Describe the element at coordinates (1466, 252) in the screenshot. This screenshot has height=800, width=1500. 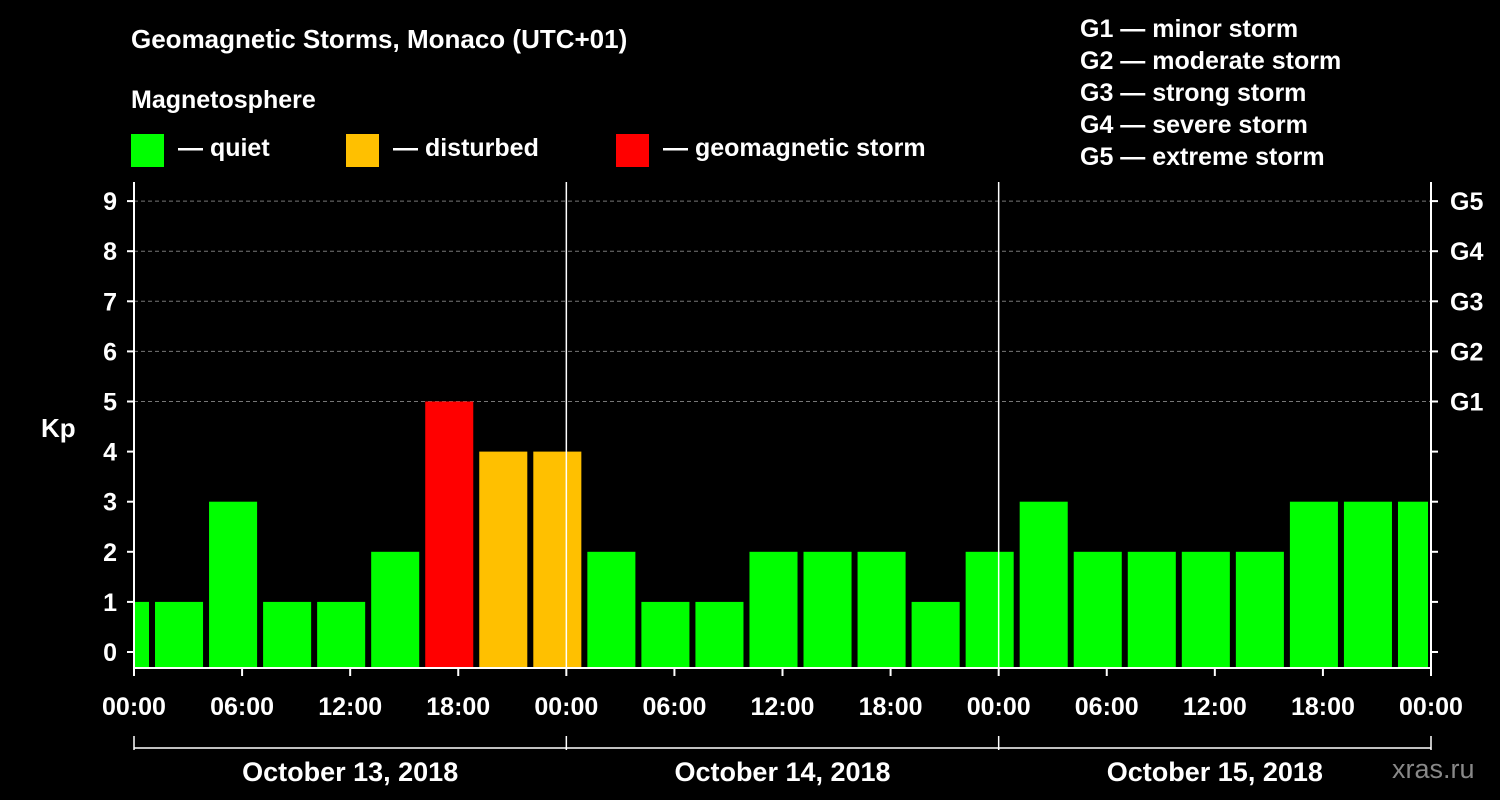
I see `g-tick-label-g4: G4` at that location.